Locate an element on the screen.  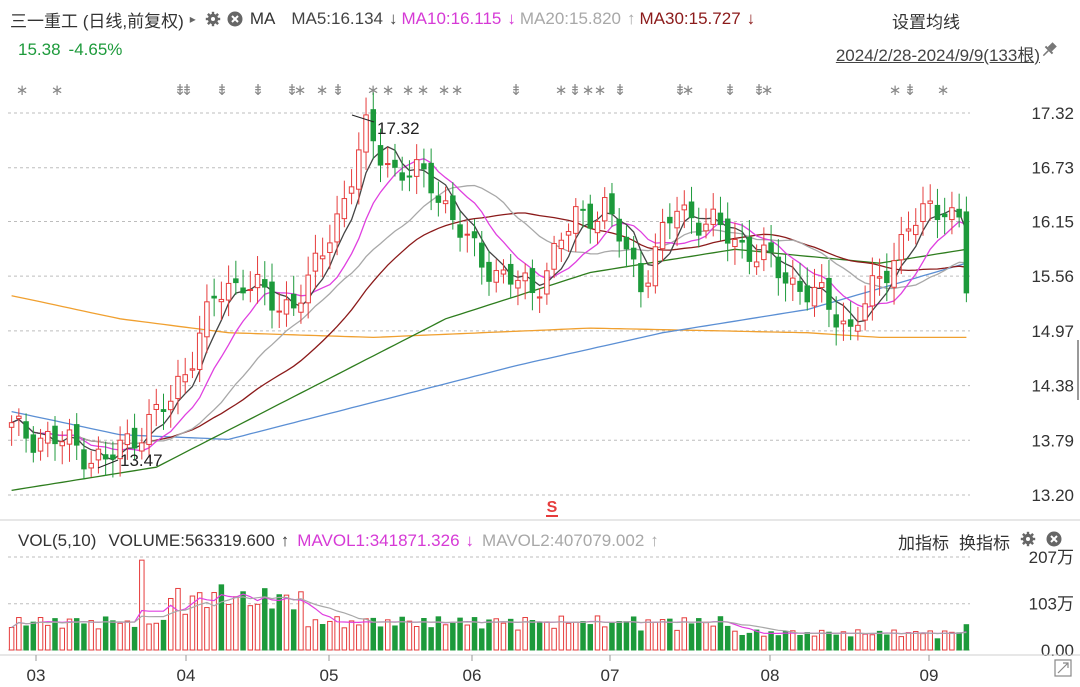
ma10-value: MA10:16.115 is located at coordinates (451, 18).